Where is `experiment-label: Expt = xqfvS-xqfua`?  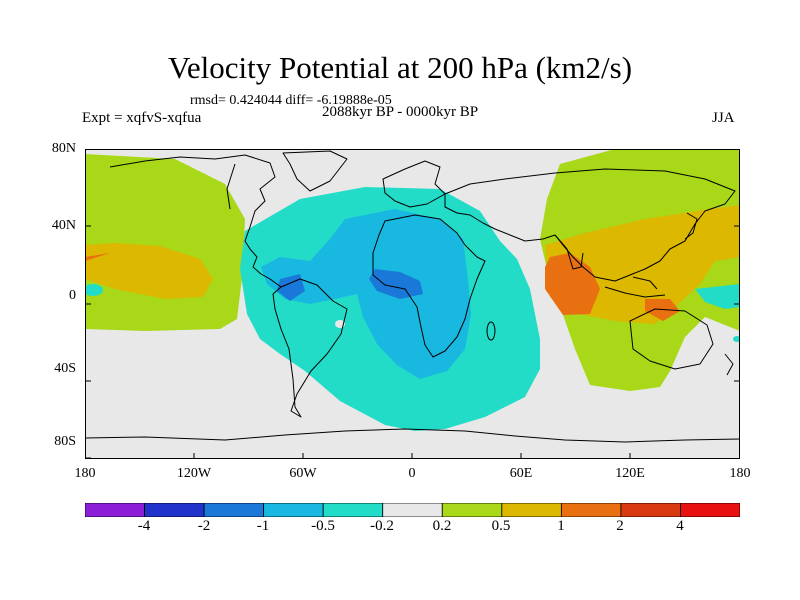
experiment-label: Expt = xqfvS-xqfua is located at coordinates (142, 118).